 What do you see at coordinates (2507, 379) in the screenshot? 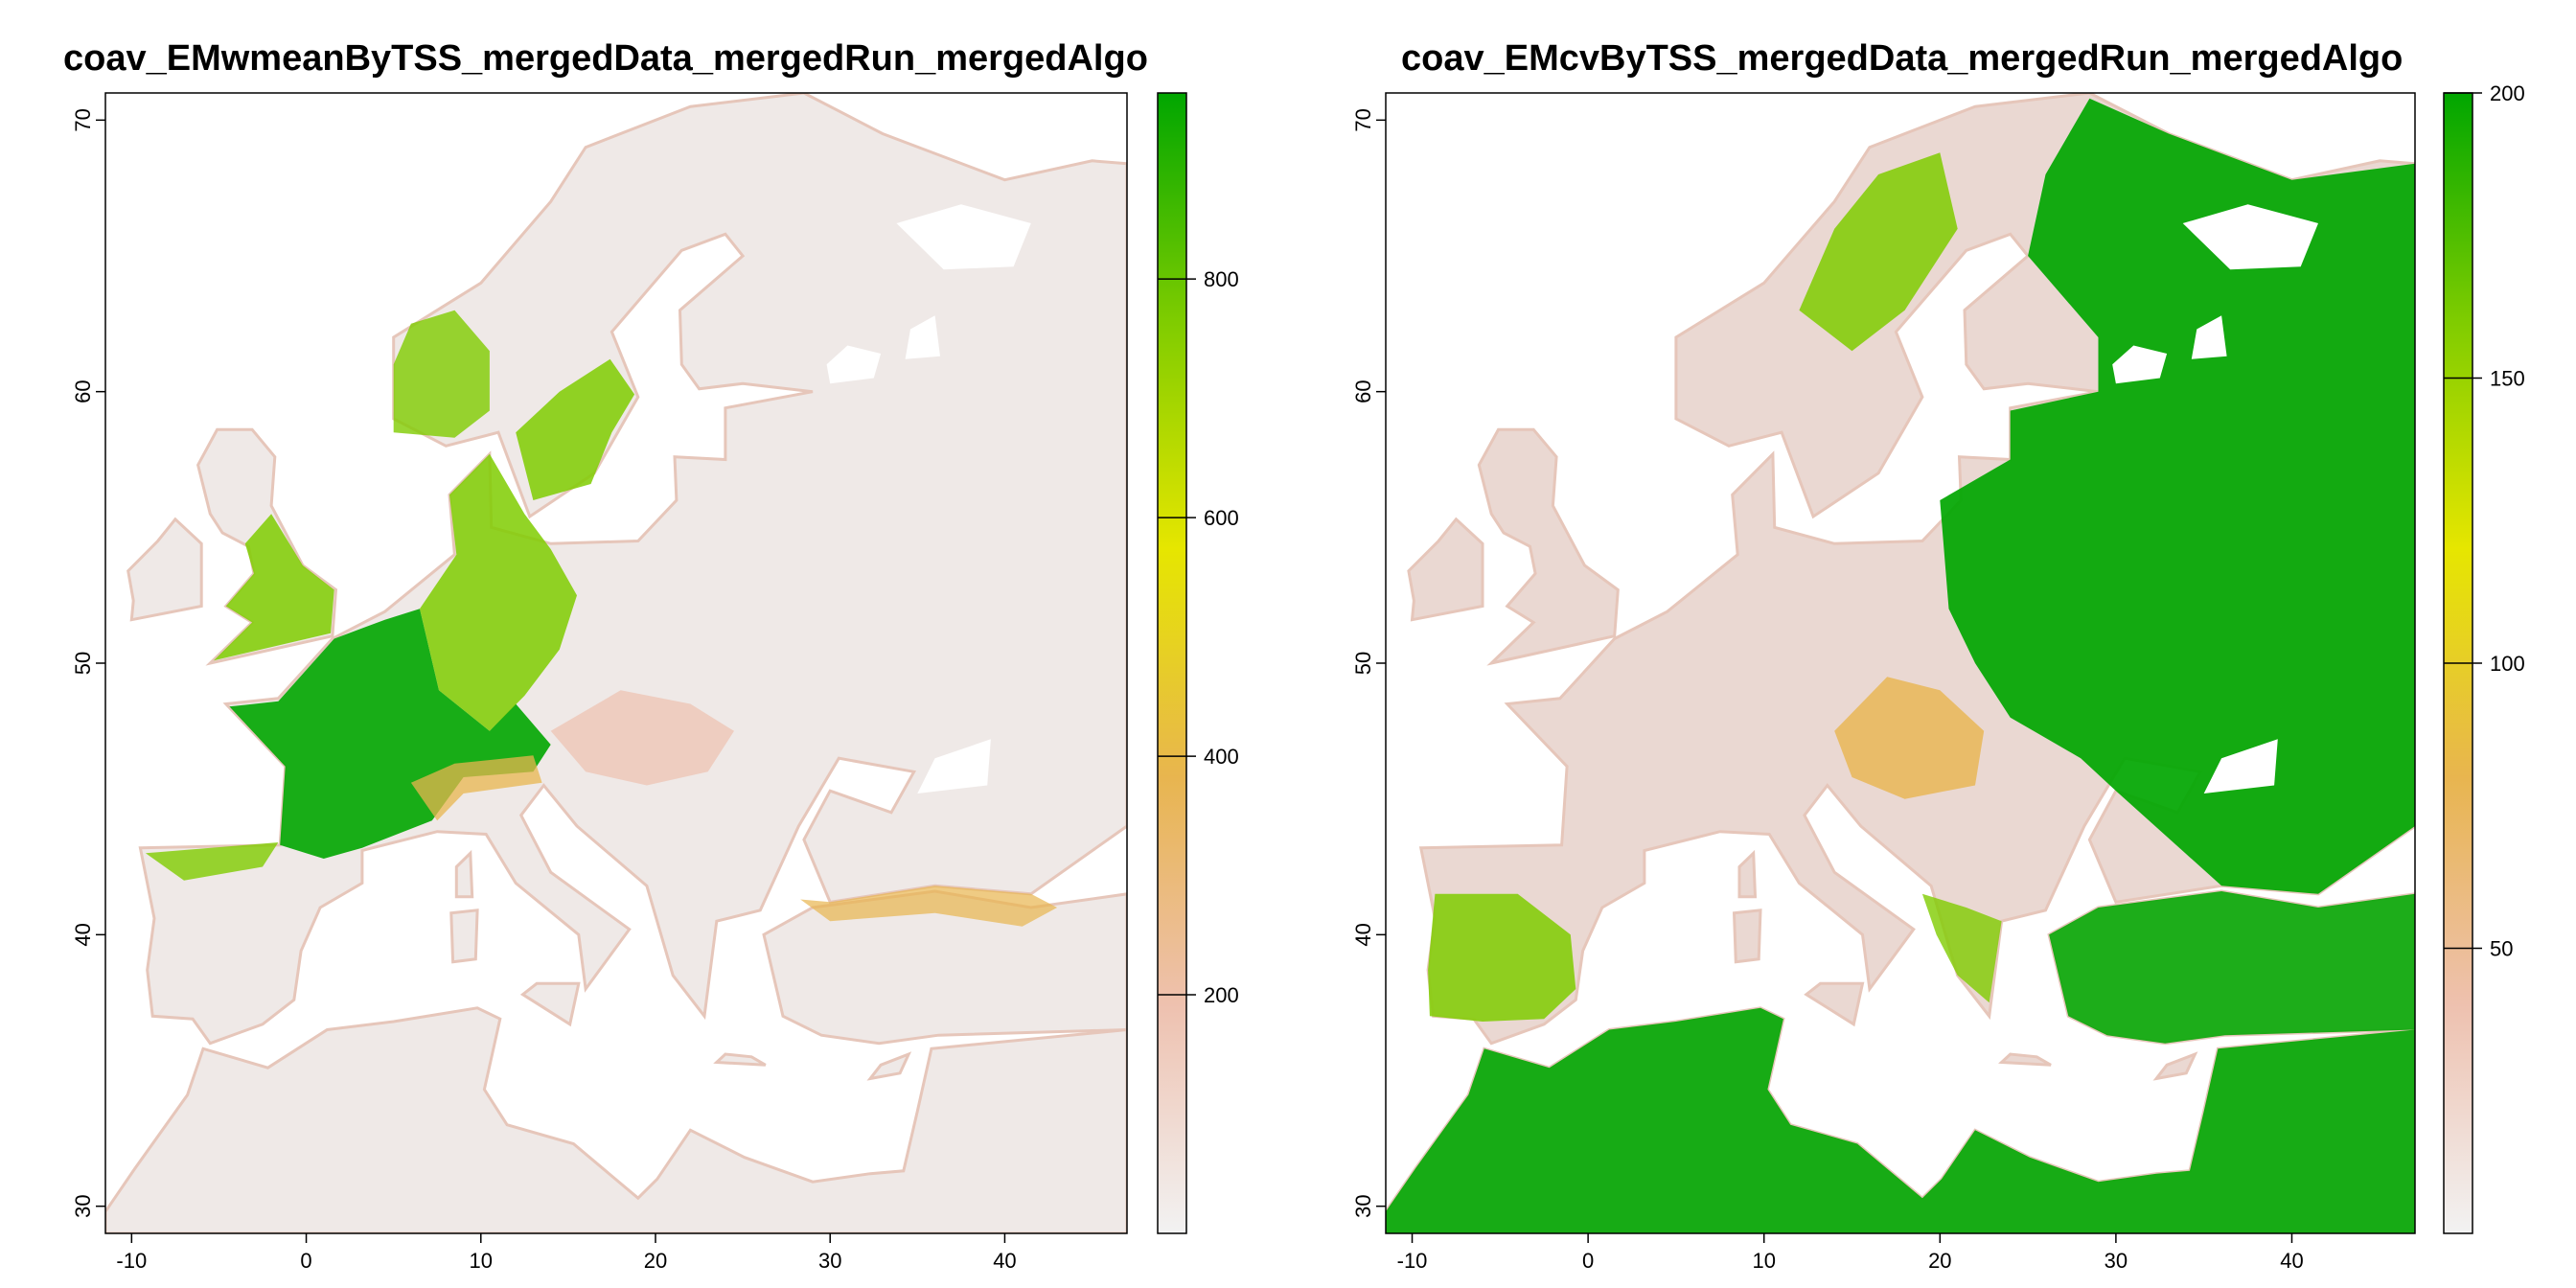
I see `legend-tick-label: 150` at bounding box center [2507, 379].